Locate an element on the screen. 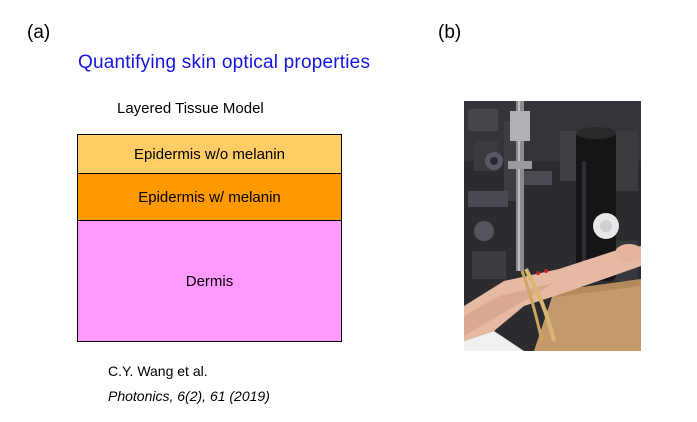 This screenshot has height=422, width=697. citation-journal: Photonics, 6(2), 61 (2019) is located at coordinates (189, 396).